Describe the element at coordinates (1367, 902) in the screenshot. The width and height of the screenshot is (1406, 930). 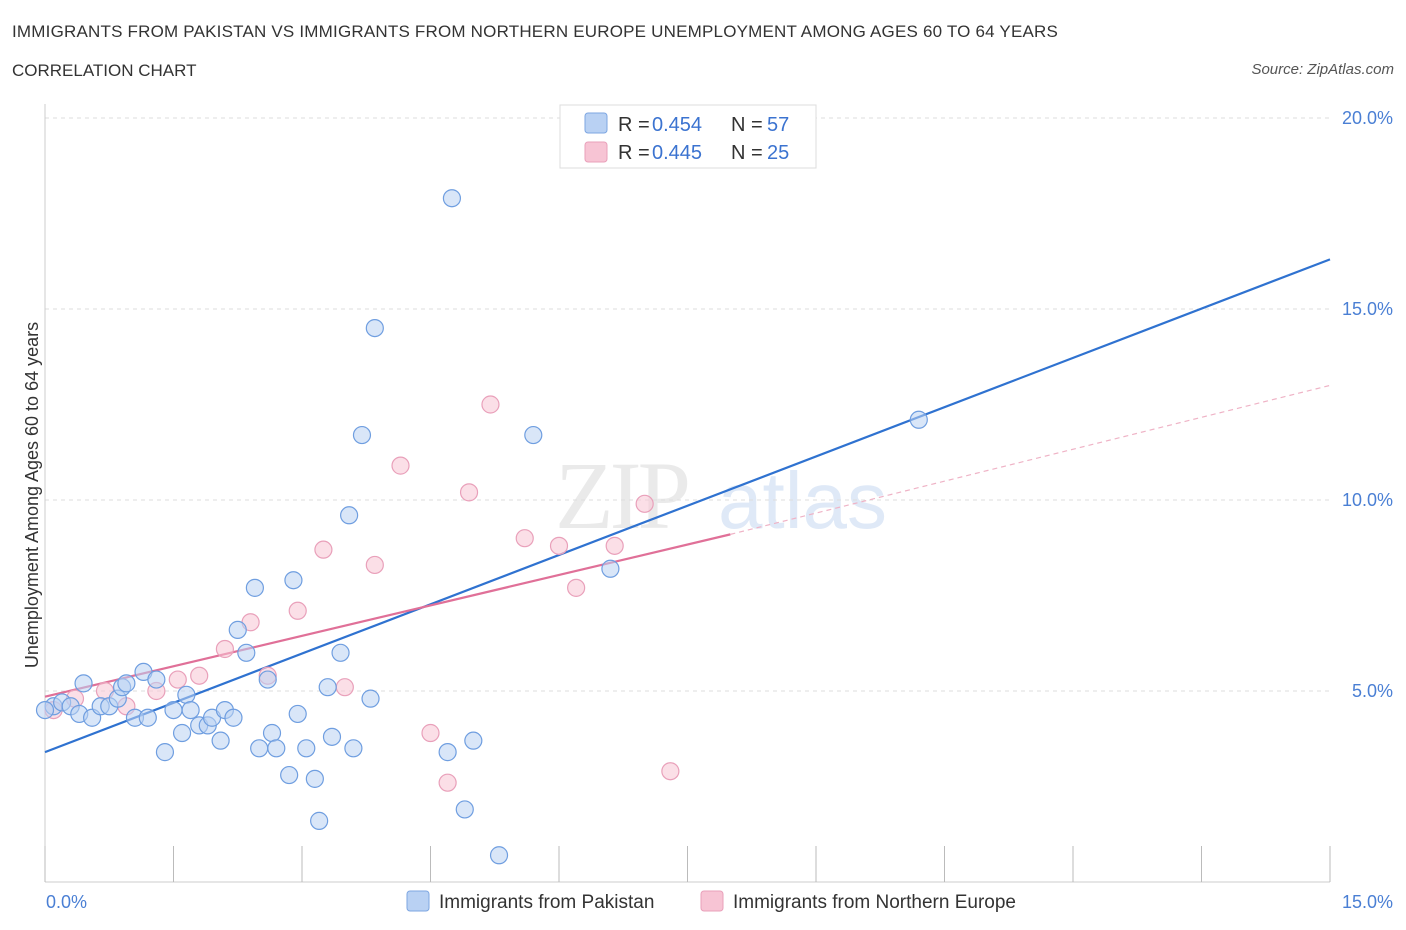
I see `x-tick-label: 15.0%` at that location.